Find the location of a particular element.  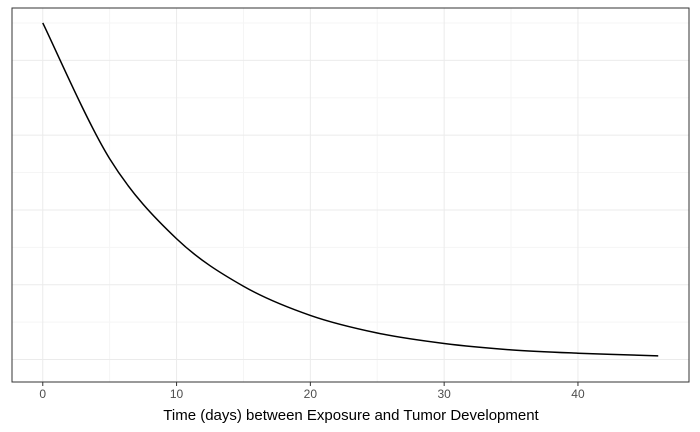

x-tick-label: 0 is located at coordinates (42, 394).